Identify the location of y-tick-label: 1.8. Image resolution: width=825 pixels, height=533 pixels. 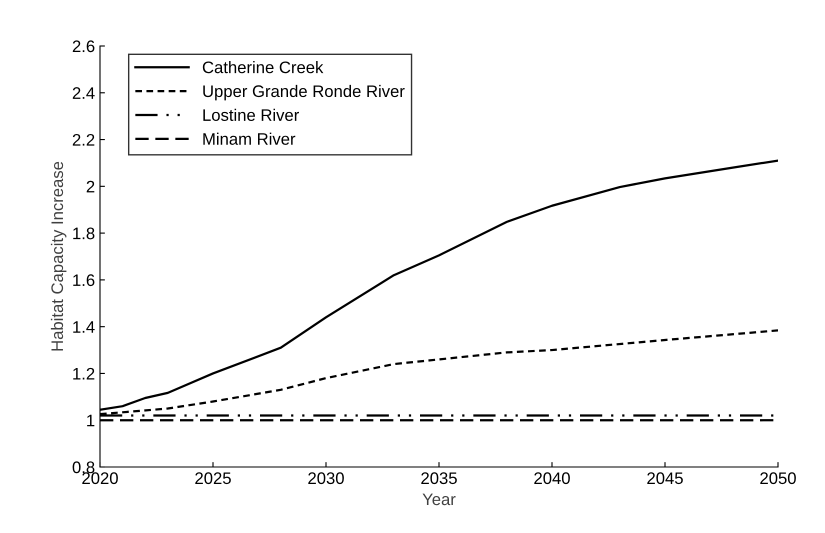
(83, 234).